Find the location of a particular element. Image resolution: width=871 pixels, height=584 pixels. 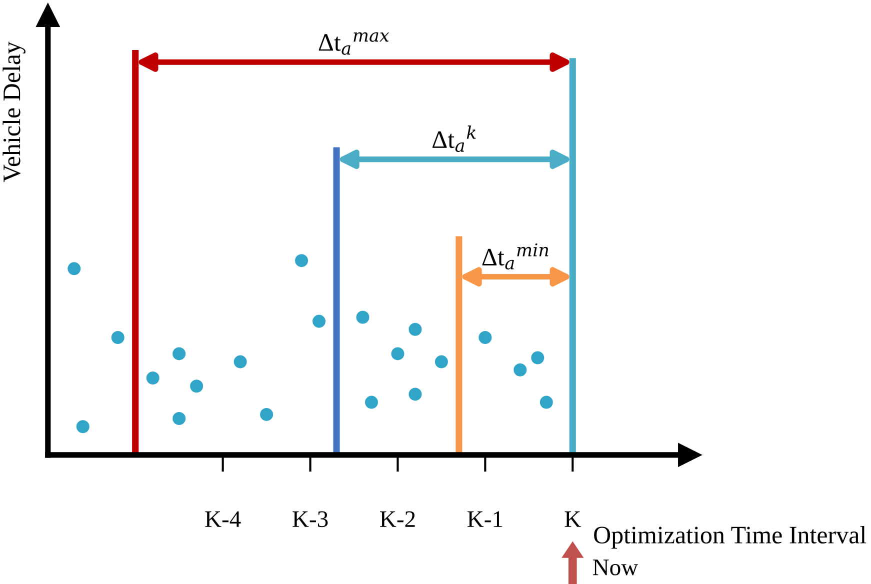

annotation: Δt$_{a}$$^{k}$ is located at coordinates (454, 138).